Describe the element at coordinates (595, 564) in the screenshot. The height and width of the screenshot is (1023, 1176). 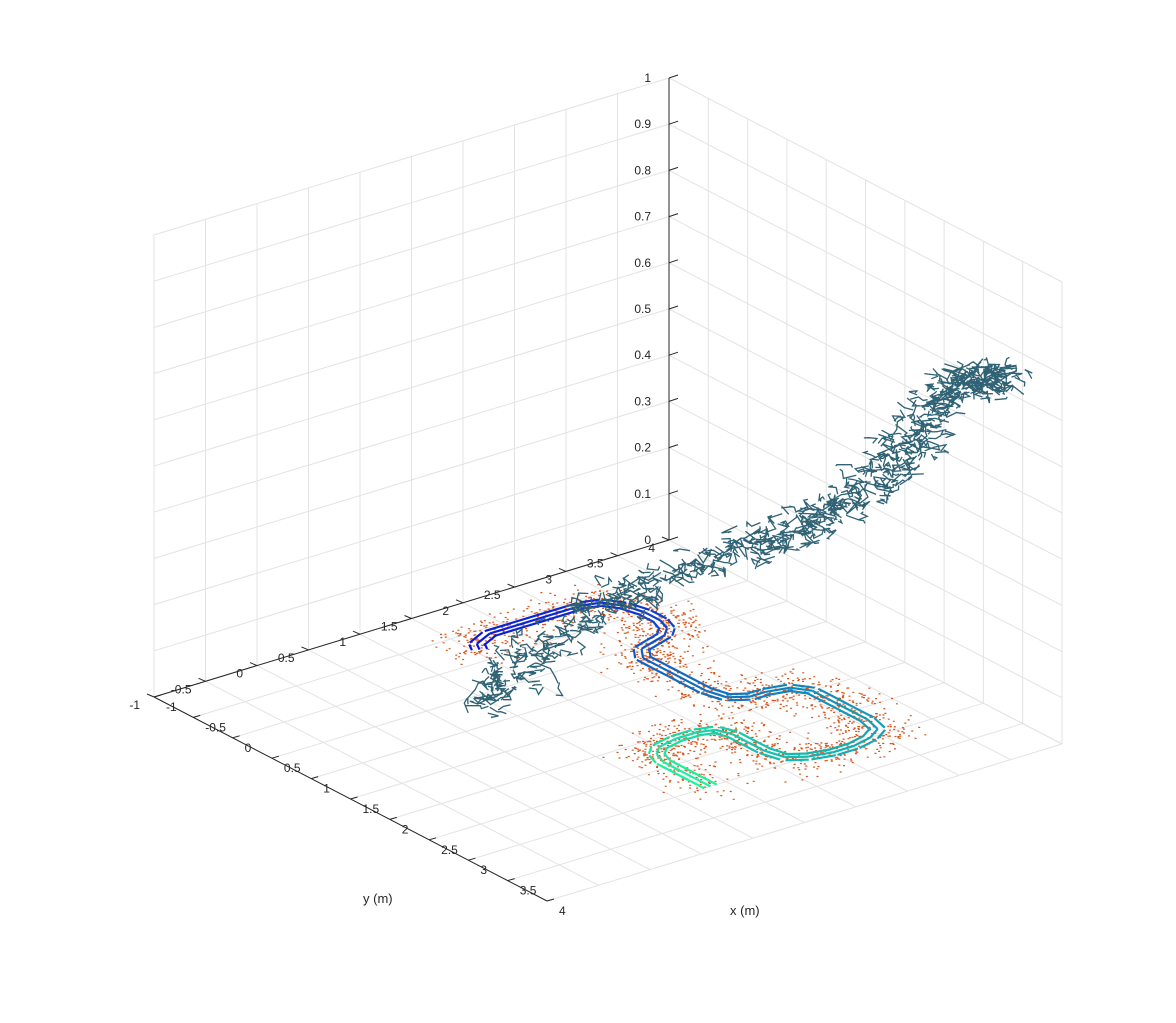
I see `y-tick-label: 3.5` at that location.